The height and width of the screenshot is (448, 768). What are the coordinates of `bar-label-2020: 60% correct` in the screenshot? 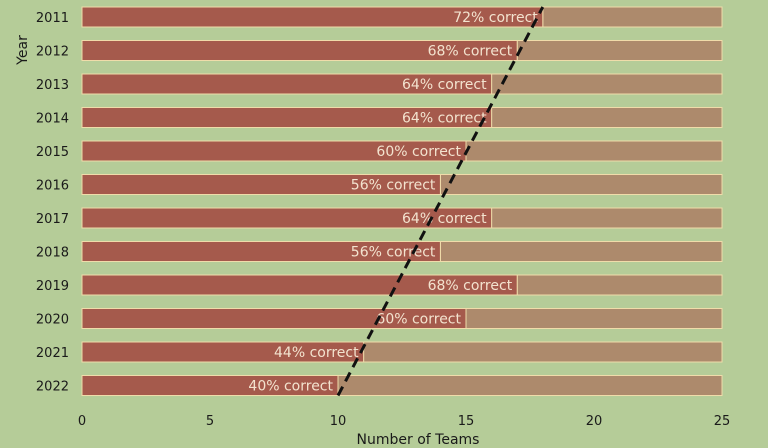 It's located at (418, 320).